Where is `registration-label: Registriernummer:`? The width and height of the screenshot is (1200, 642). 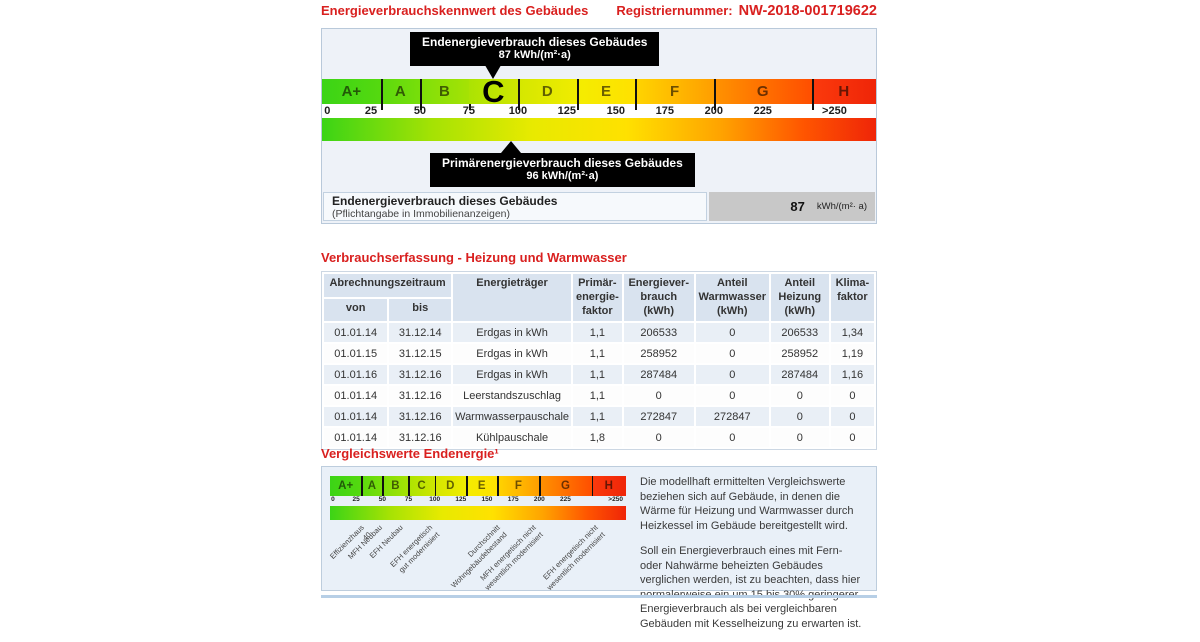
registration-label: Registriernummer: is located at coordinates (674, 10).